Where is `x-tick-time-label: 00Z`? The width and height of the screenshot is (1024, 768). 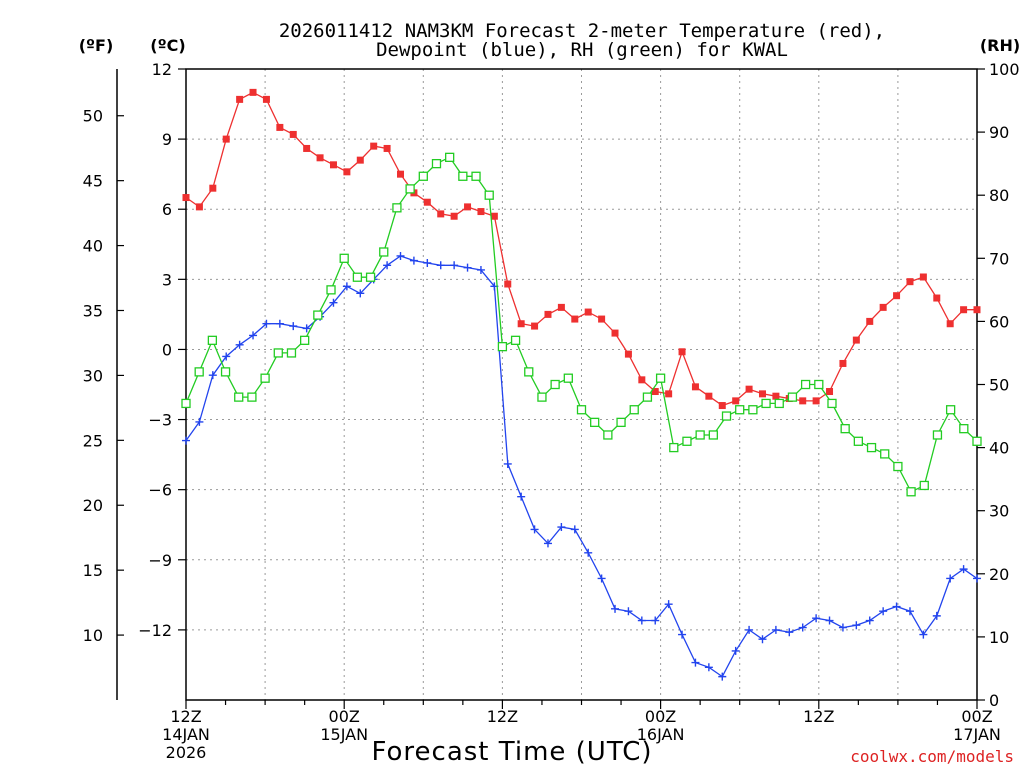
x-tick-time-label: 00Z is located at coordinates (344, 716).